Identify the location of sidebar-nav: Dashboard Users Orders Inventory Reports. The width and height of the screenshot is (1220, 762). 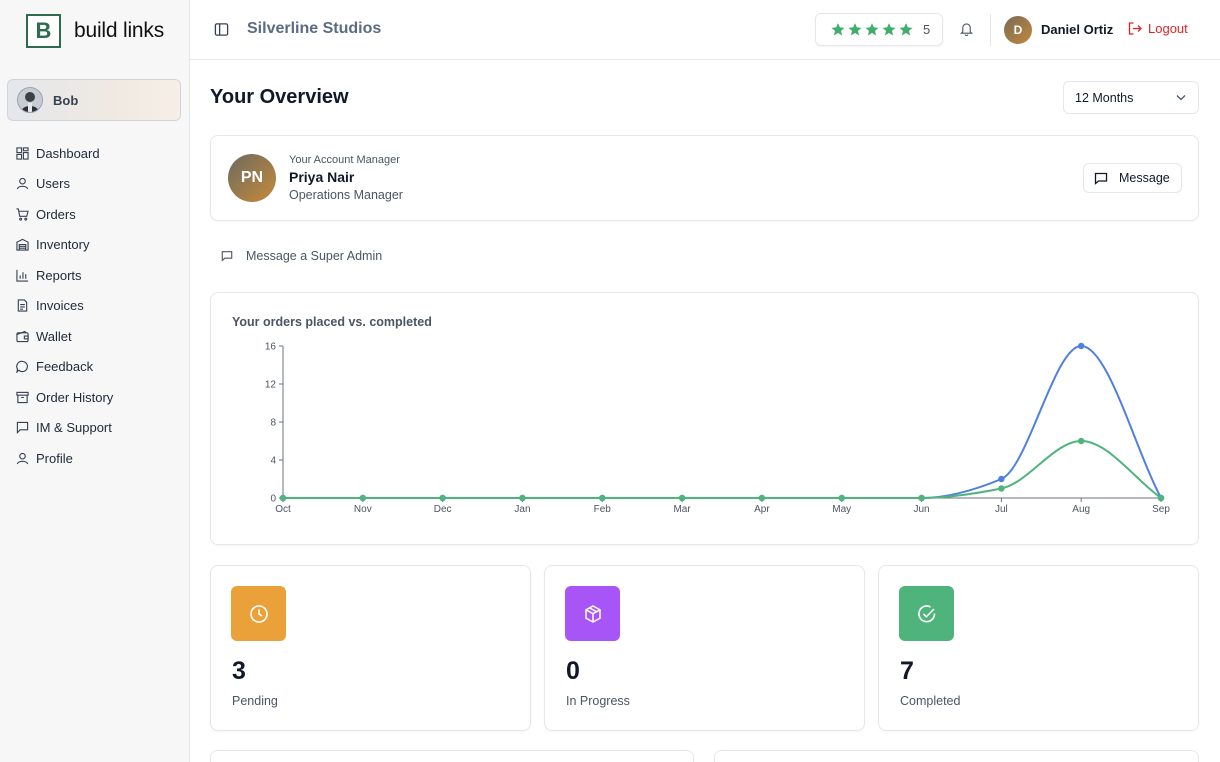
(64, 306).